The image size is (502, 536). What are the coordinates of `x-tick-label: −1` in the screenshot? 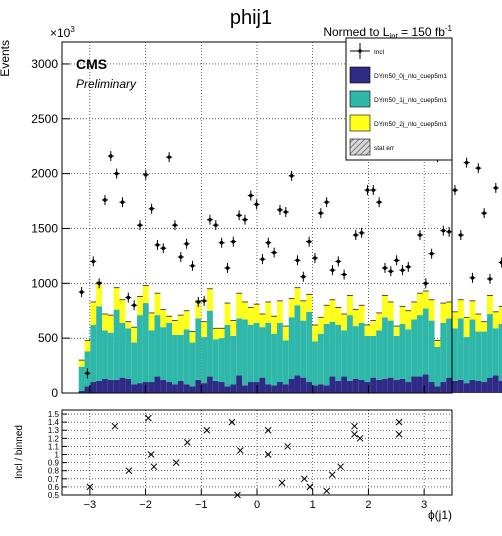 It's located at (201, 505).